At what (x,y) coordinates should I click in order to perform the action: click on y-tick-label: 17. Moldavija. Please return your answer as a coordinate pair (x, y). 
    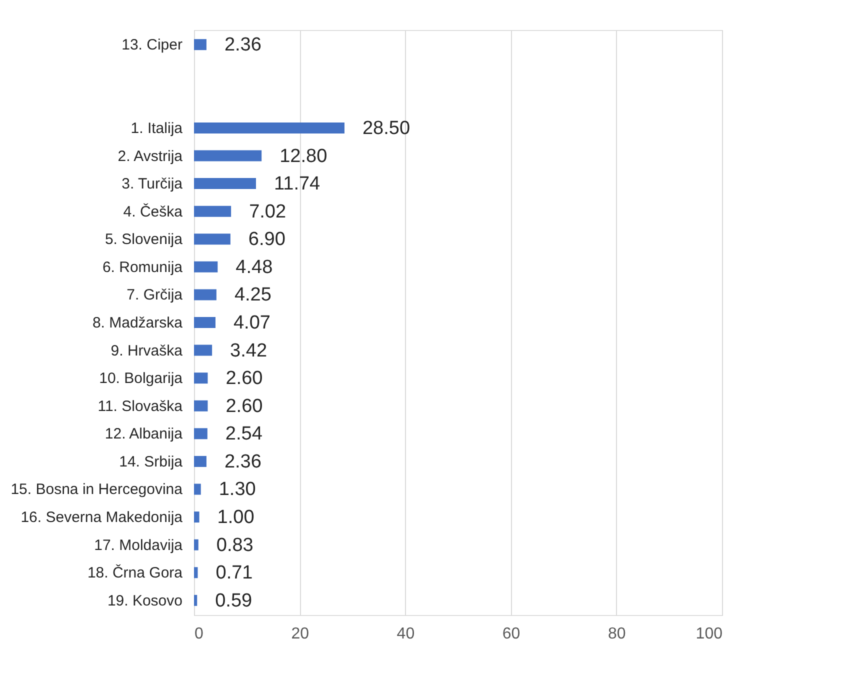
    Looking at the image, I should click on (139, 545).